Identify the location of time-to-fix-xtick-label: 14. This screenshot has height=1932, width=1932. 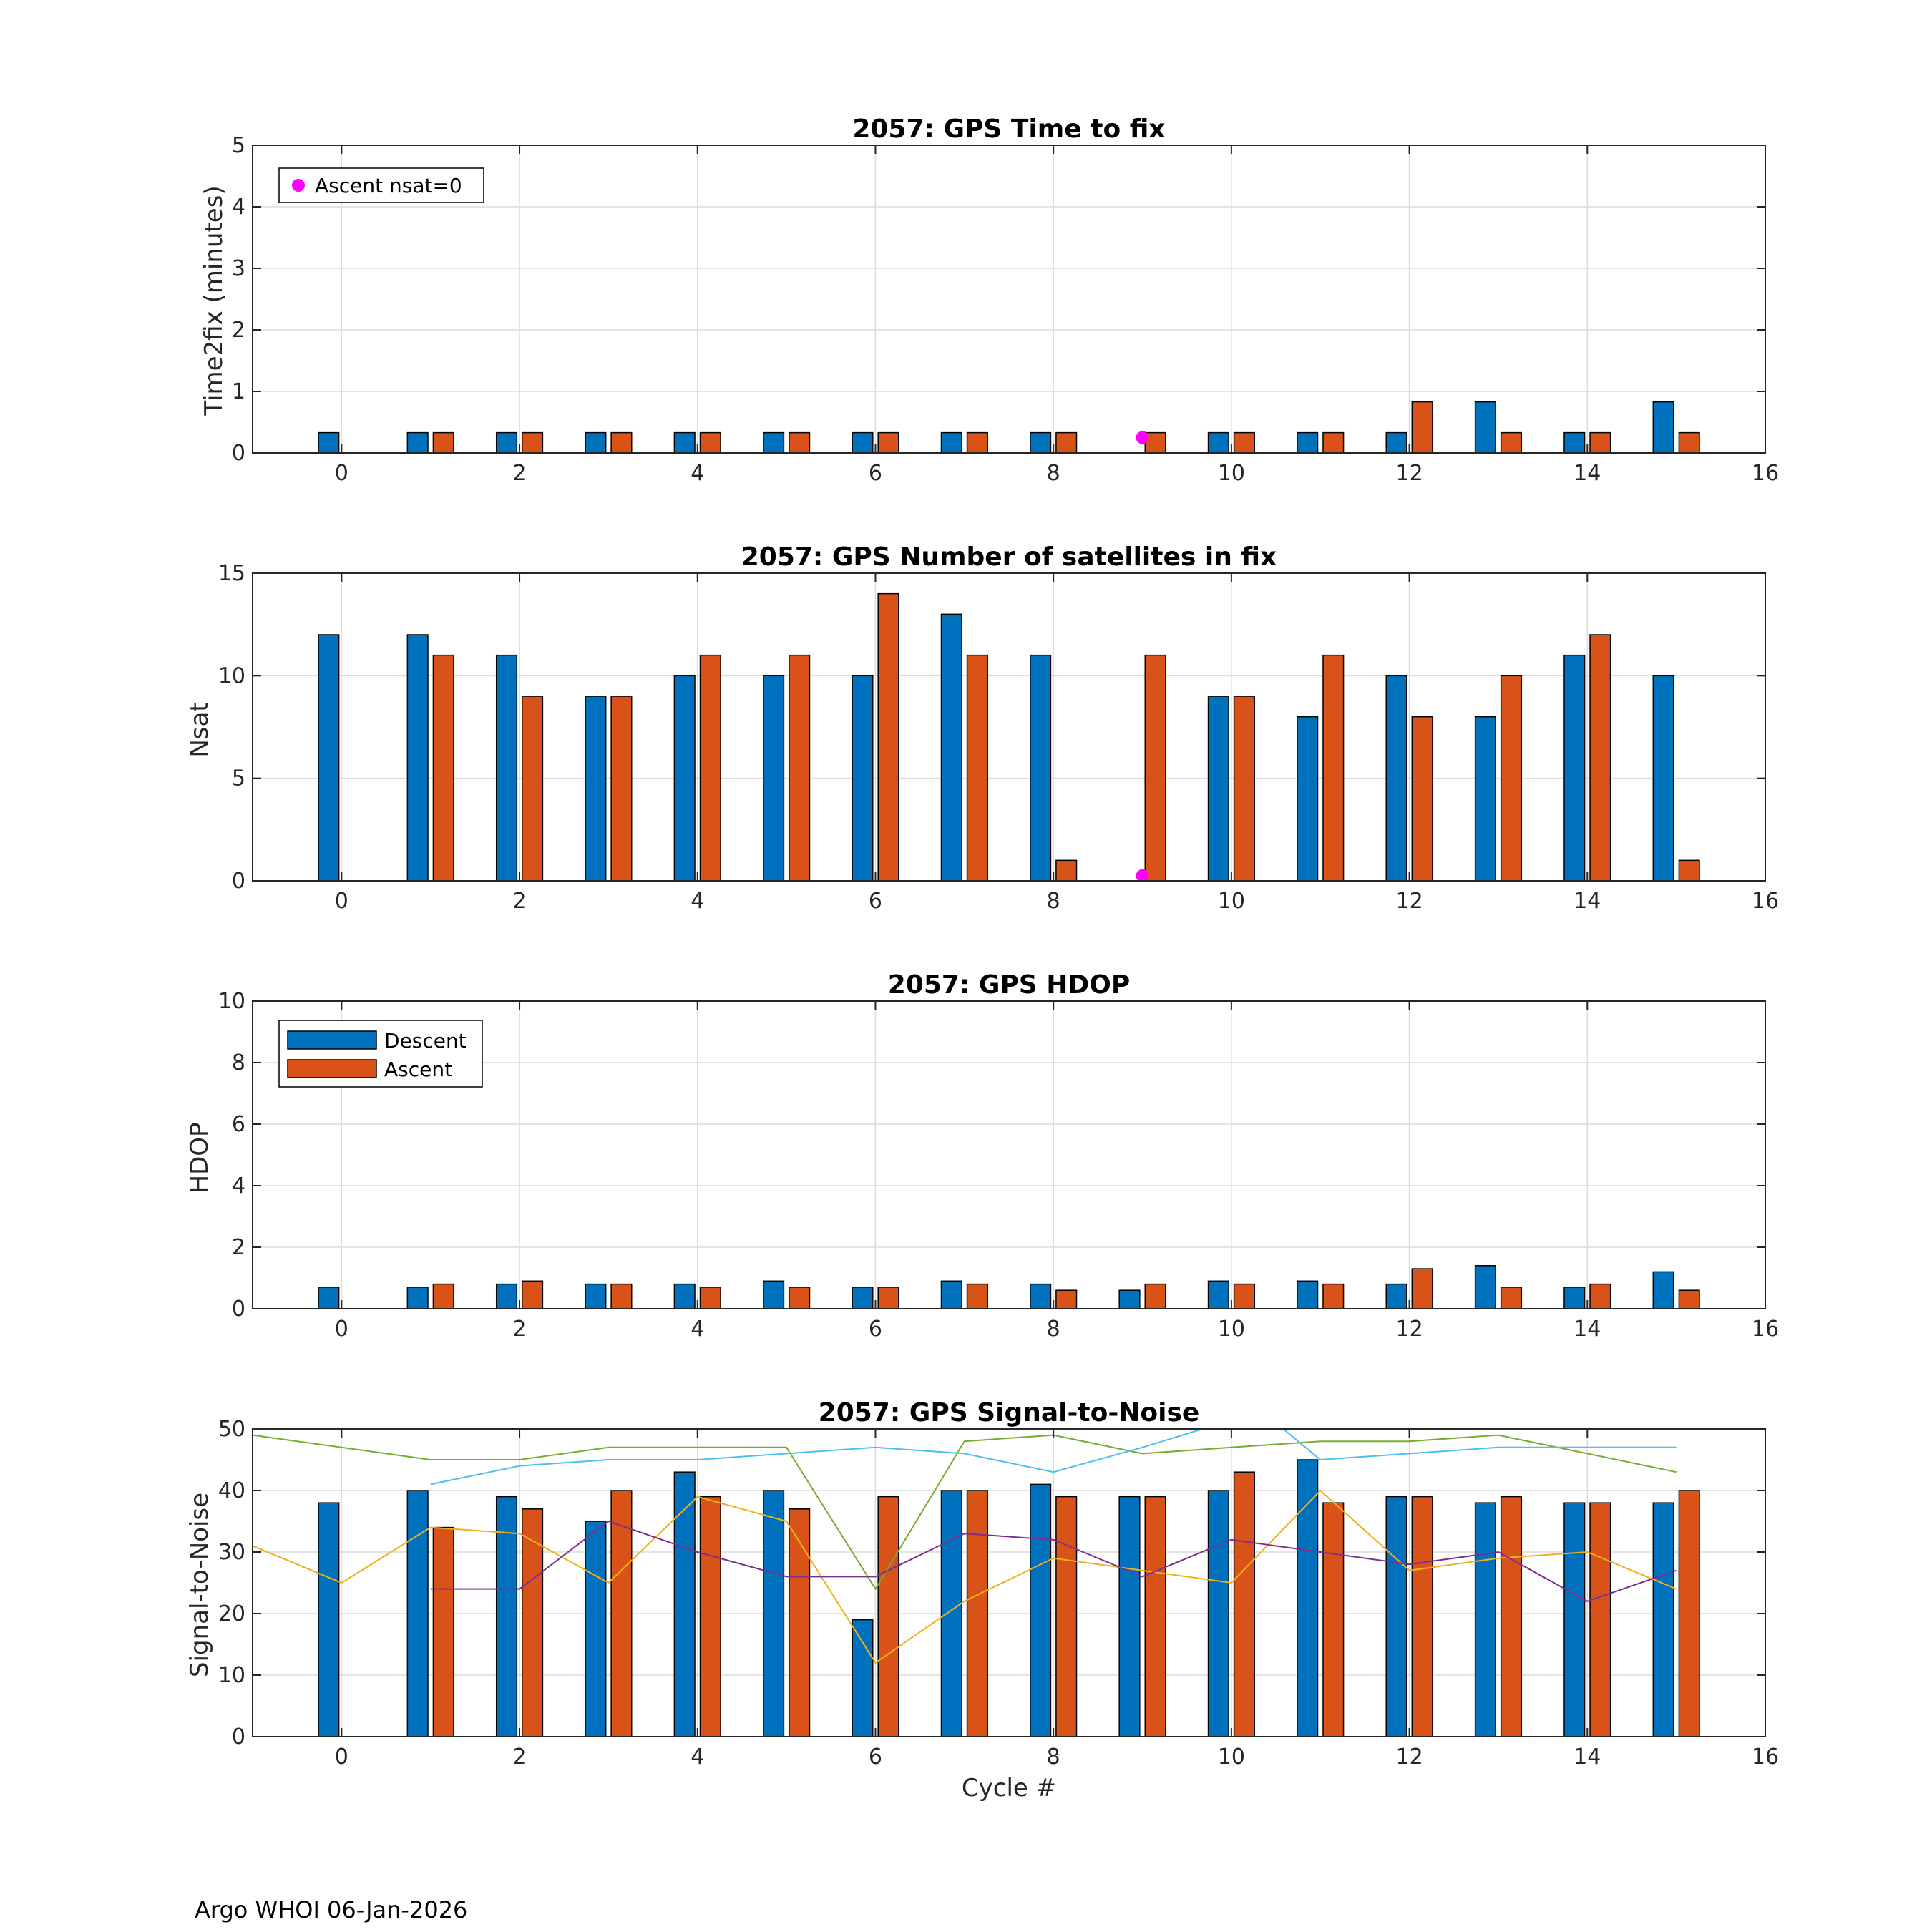
(1587, 473).